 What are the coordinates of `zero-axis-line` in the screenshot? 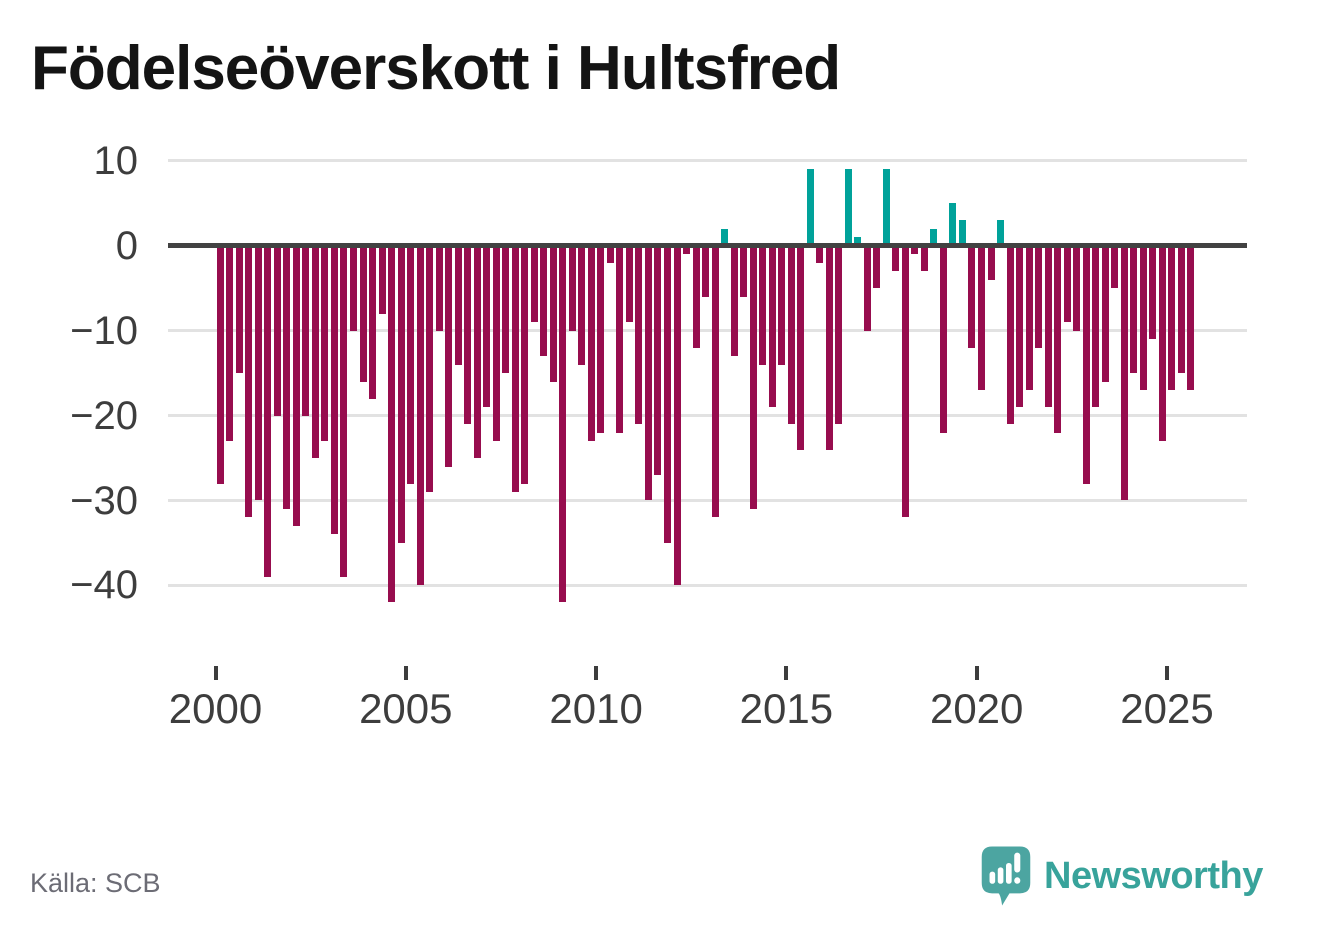 It's located at (707, 246).